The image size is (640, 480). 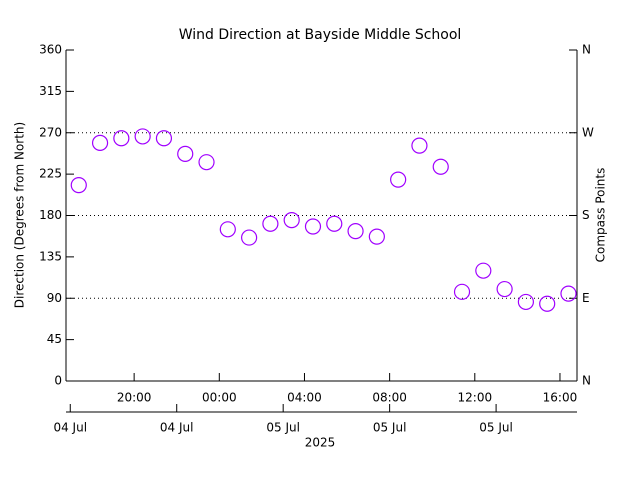 I want to click on y2-axis-label: Compass Points, so click(x=601, y=215).